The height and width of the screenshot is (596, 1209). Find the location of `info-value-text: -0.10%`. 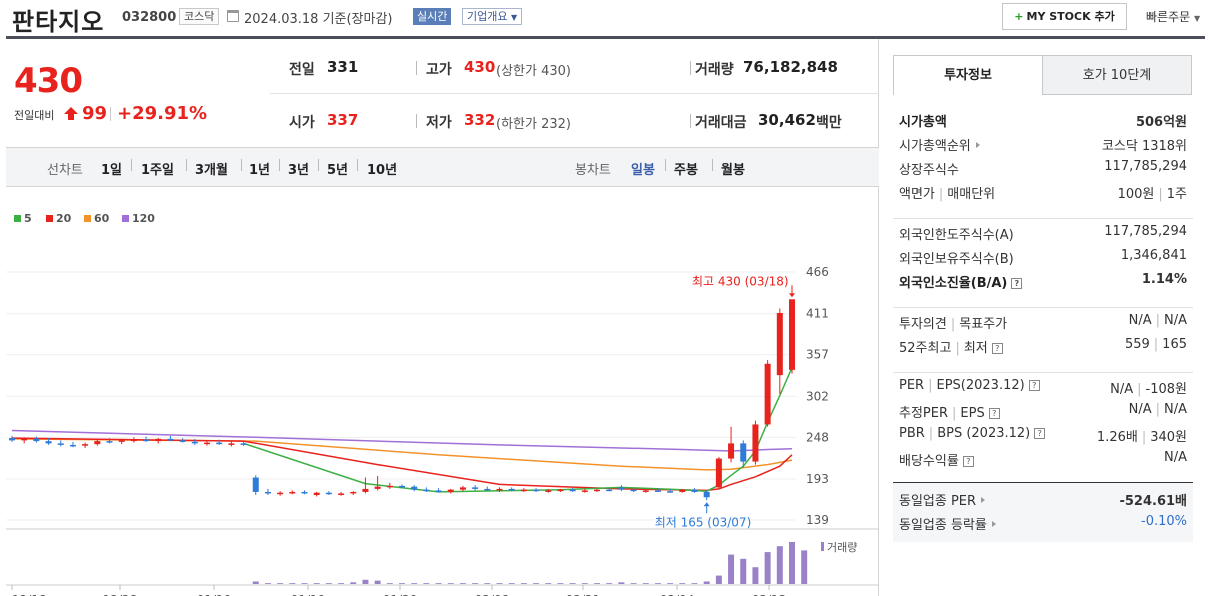

info-value-text: -0.10% is located at coordinates (1164, 521).